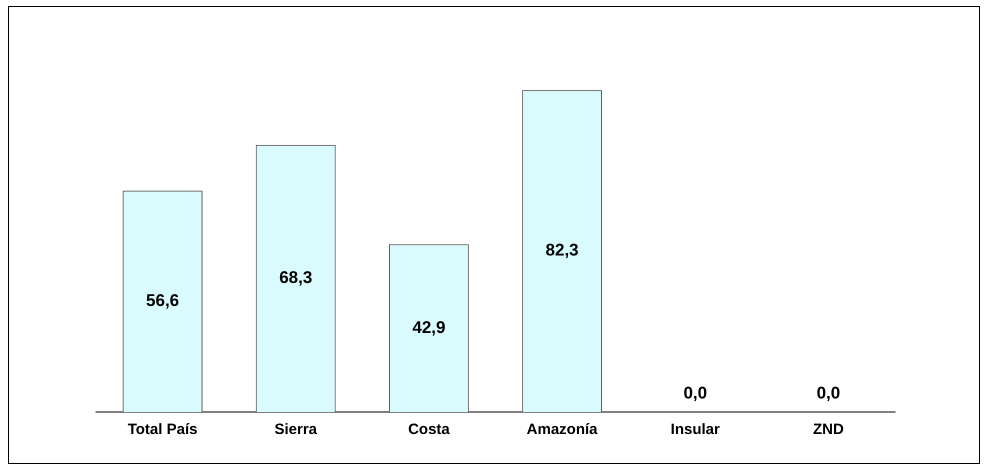 This screenshot has width=990, height=472. What do you see at coordinates (562, 429) in the screenshot?
I see `x-tick-label: Amazonía` at bounding box center [562, 429].